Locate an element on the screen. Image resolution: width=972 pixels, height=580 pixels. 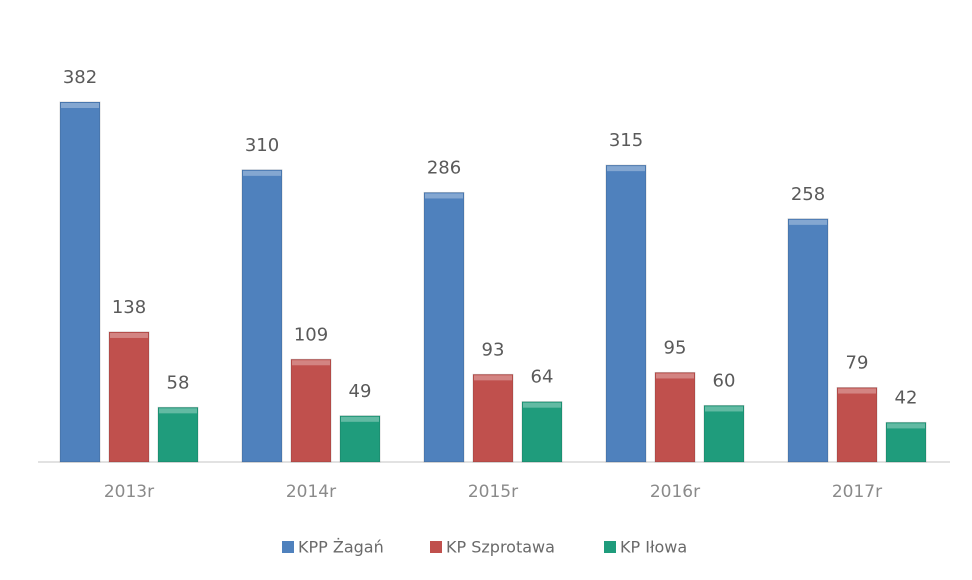
value-label: 310 is located at coordinates (262, 145).